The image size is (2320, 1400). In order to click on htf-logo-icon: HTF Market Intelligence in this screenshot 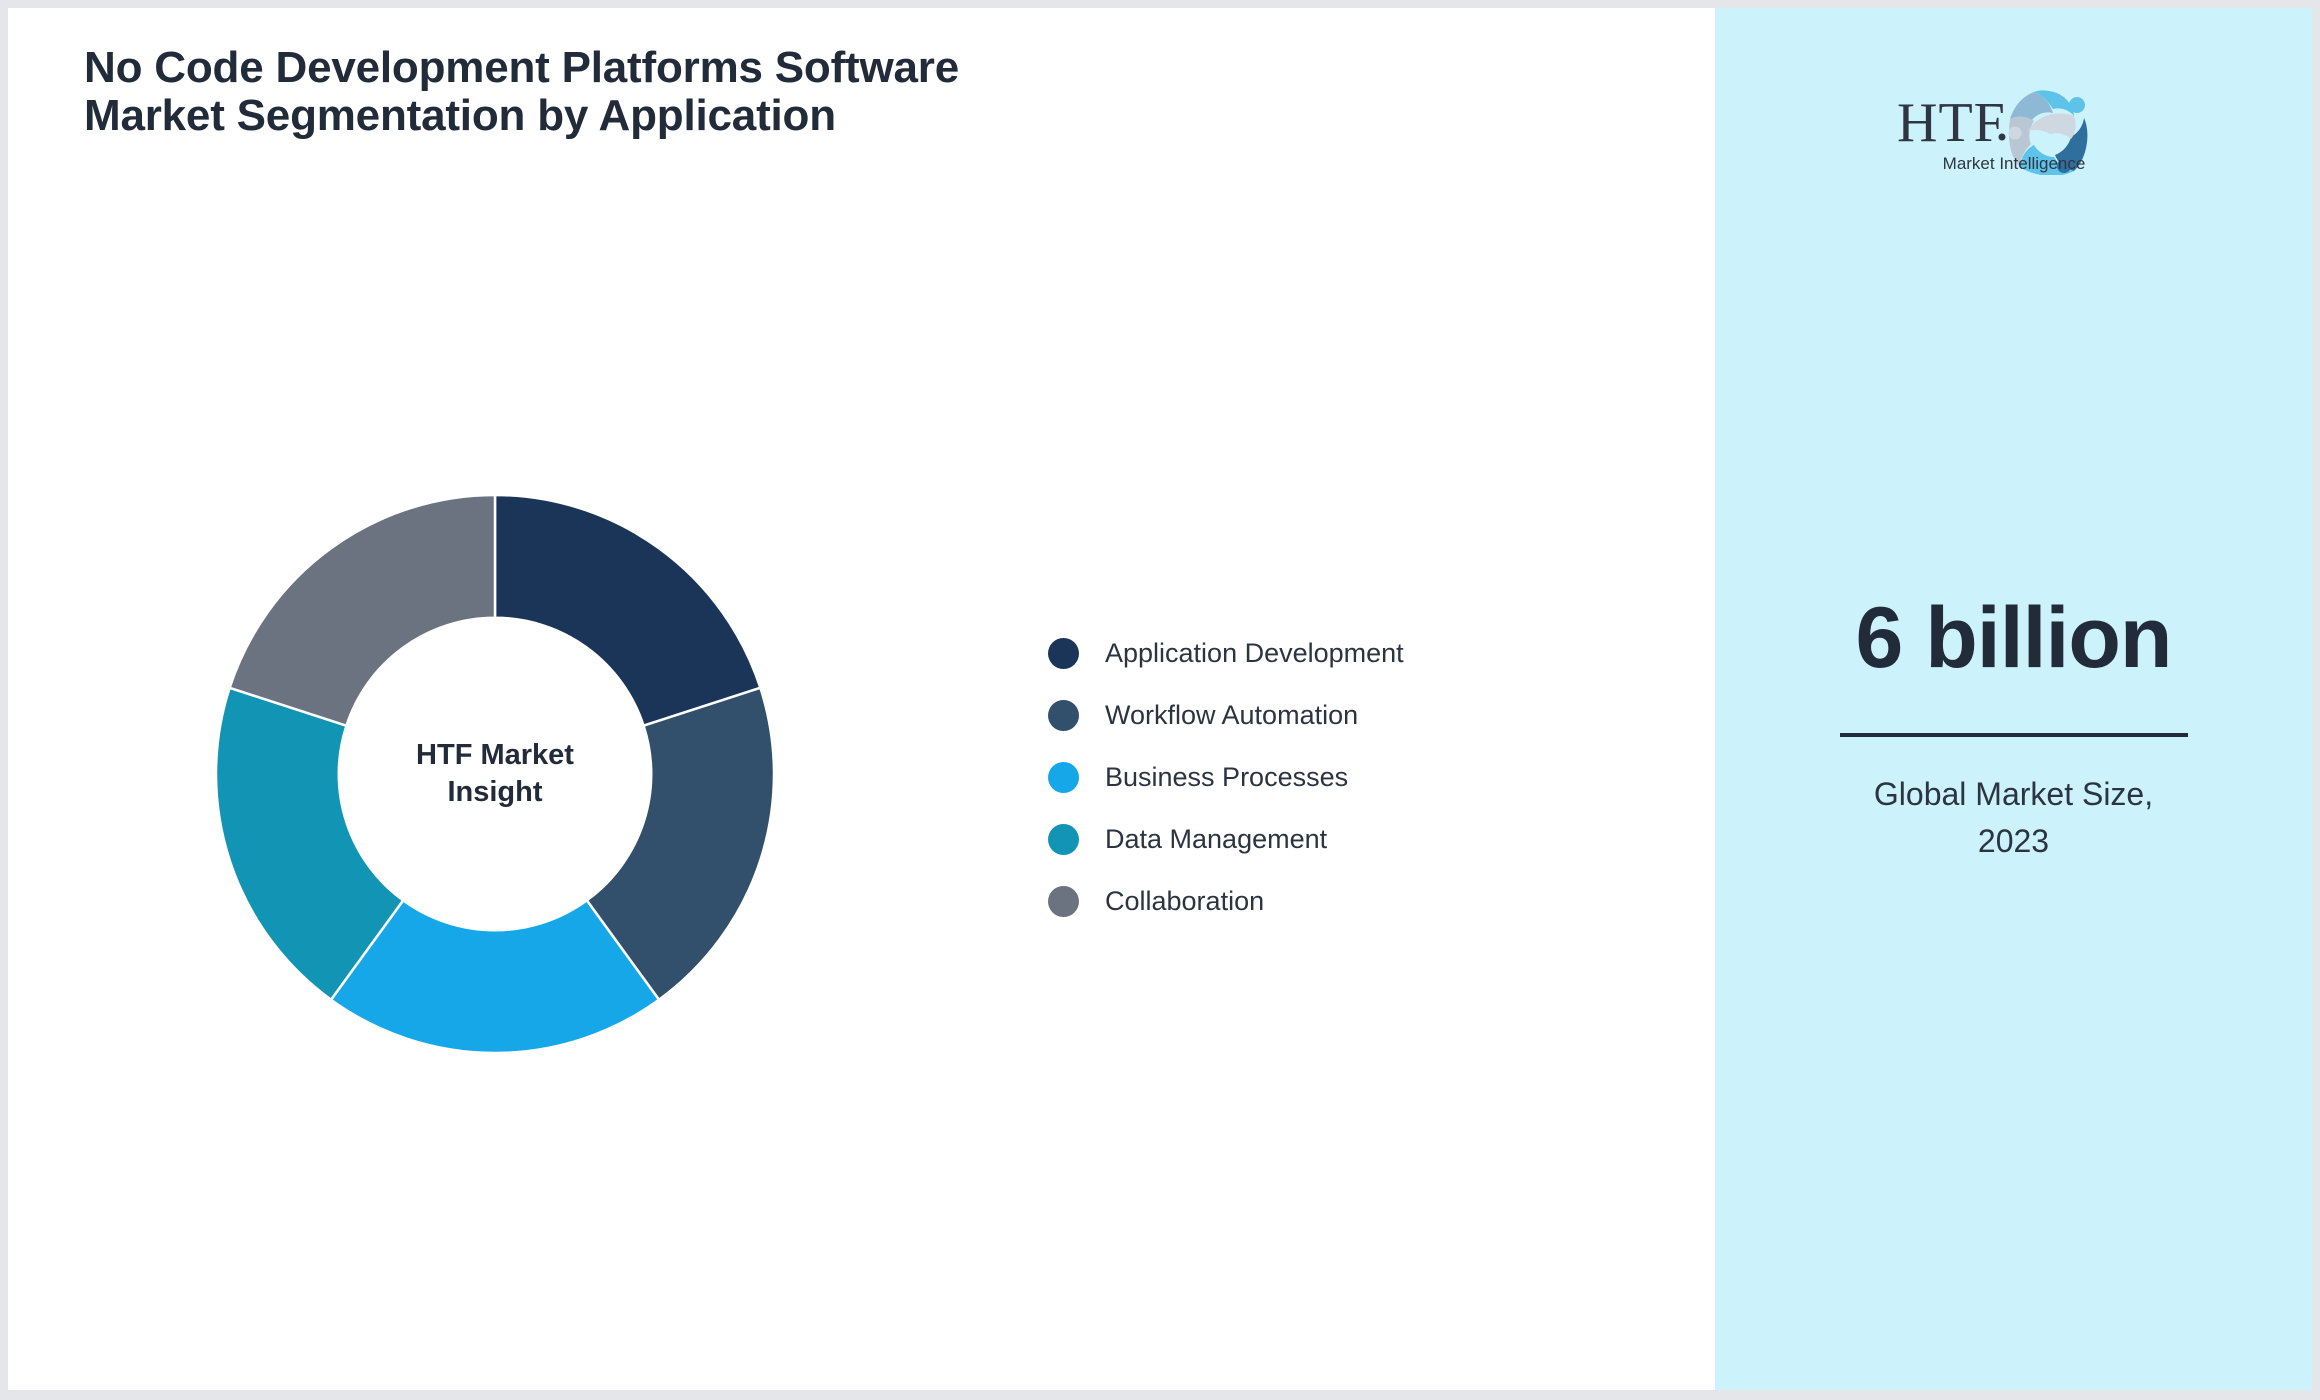, I will do `click(1992, 132)`.